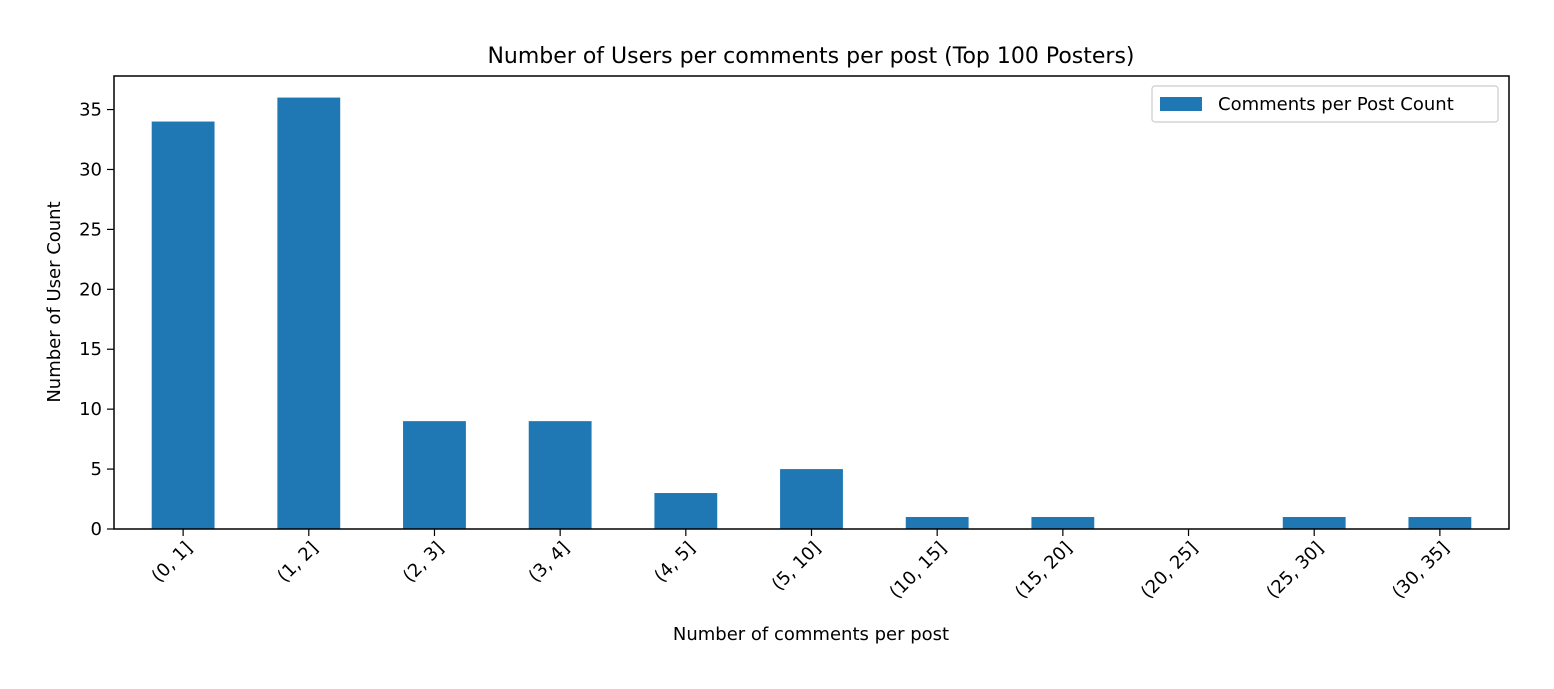  I want to click on x-tick-label-0: (0, 1], so click(172, 562).